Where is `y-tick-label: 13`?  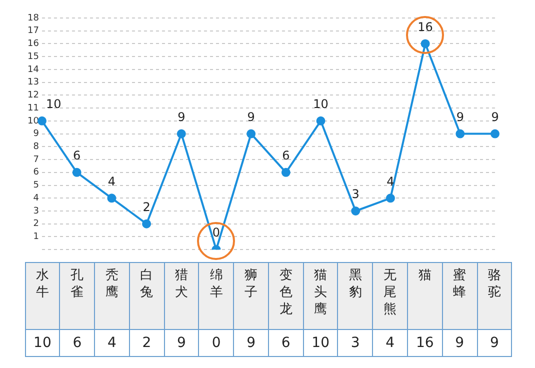 y-tick-label: 13 is located at coordinates (33, 83).